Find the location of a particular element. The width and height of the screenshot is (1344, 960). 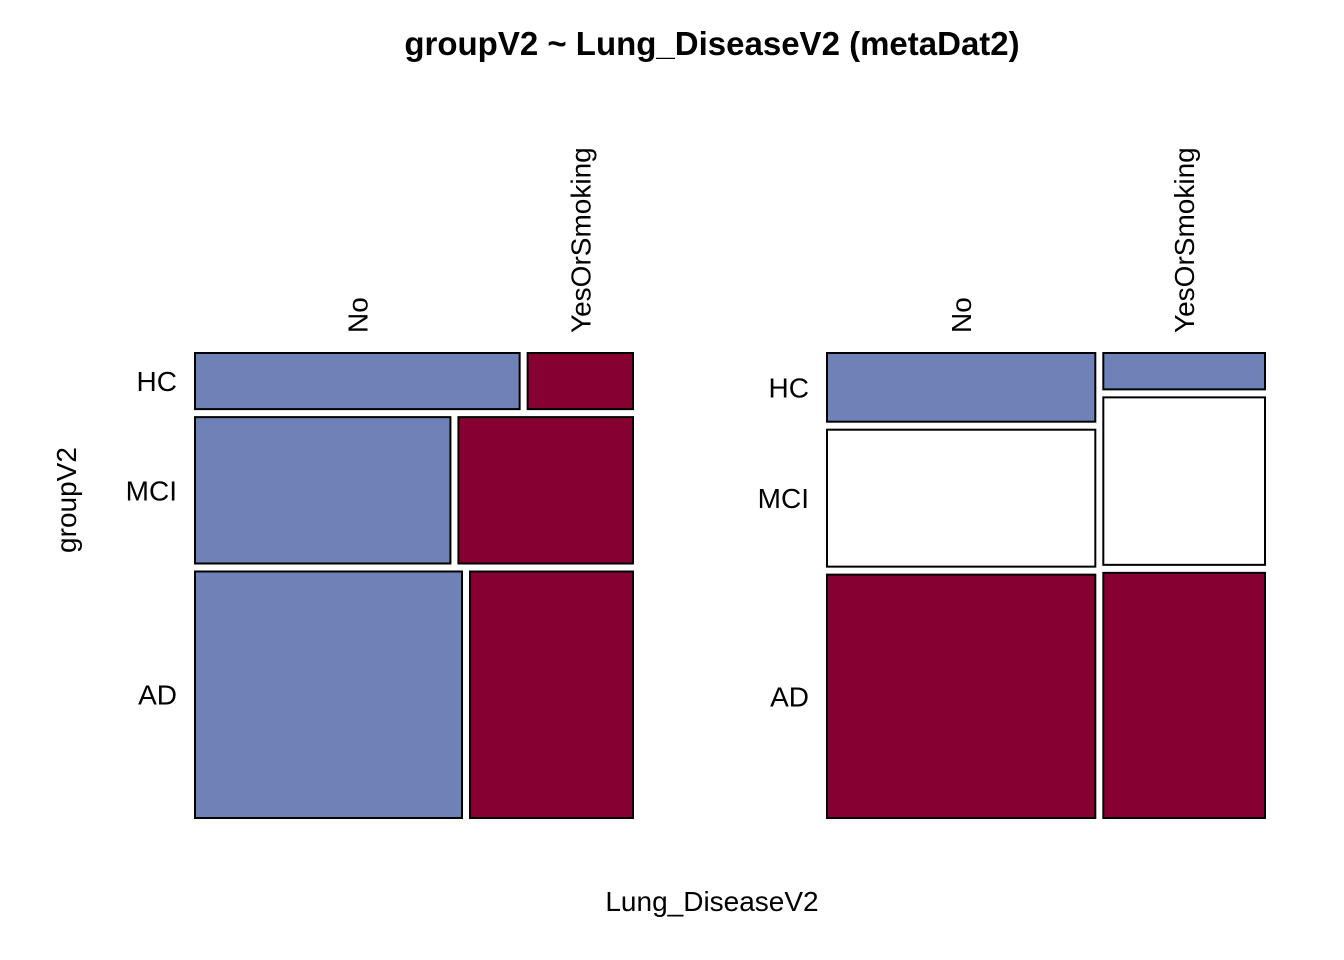

x-axis-label: Lung_DiseaseV2 is located at coordinates (711, 901).